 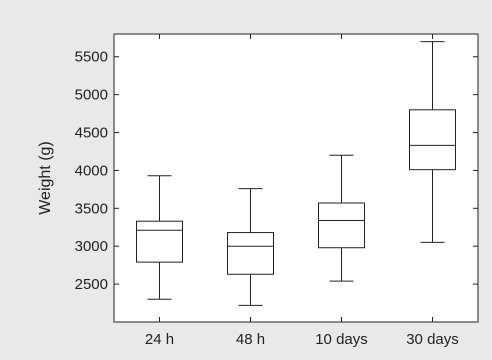 I want to click on y-tick-label: 3000, so click(x=91, y=246).